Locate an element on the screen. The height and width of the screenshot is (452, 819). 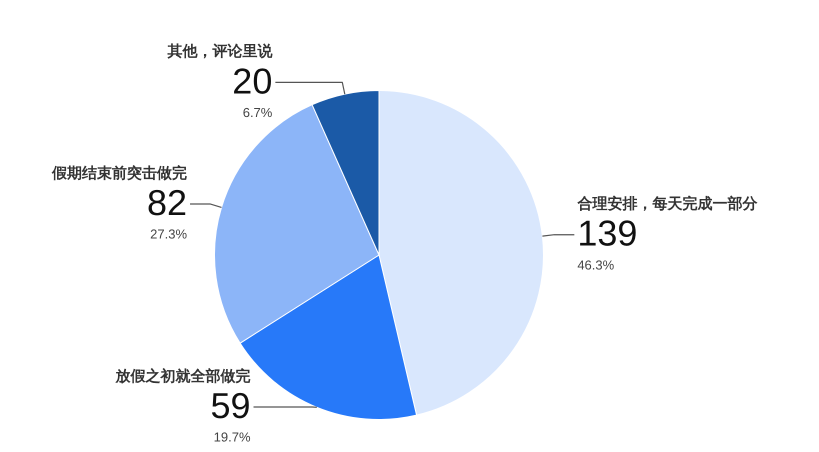
slice-label: 其他，评论里说 is located at coordinates (220, 51).